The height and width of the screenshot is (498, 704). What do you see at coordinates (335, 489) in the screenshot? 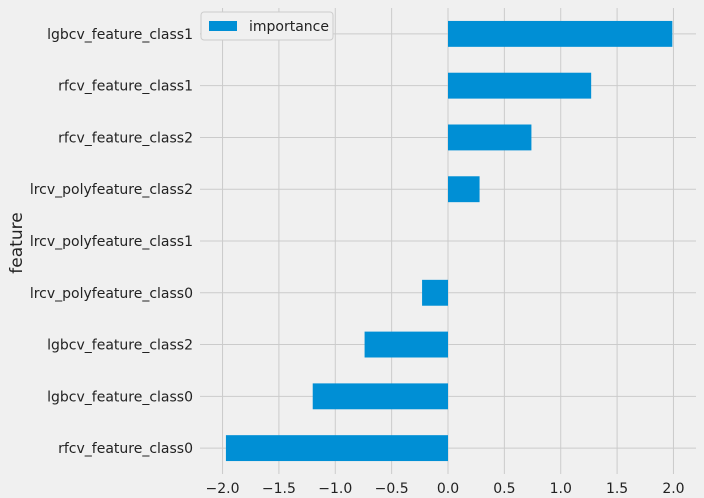
I see `x-tick-label: −1.0` at bounding box center [335, 489].